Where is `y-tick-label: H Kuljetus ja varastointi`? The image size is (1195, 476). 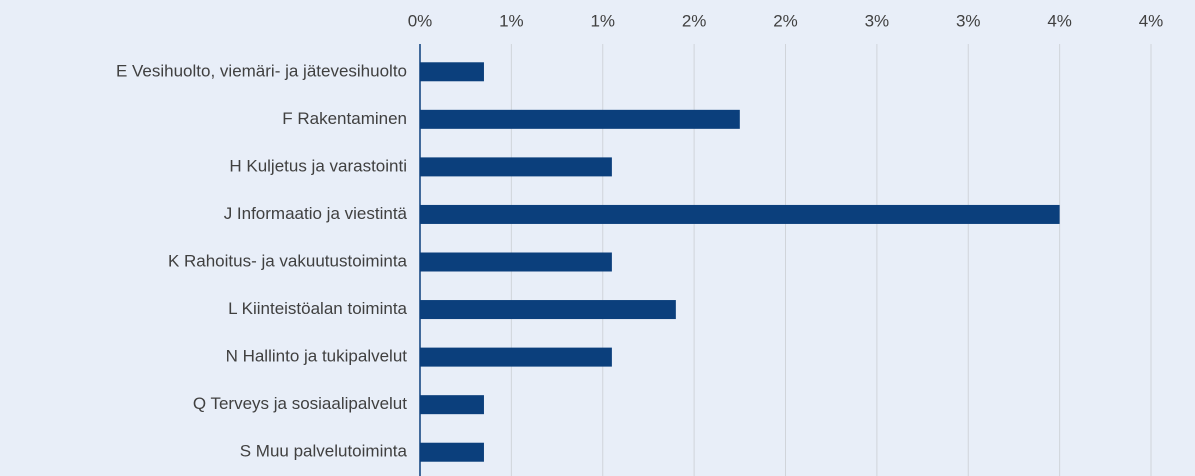 y-tick-label: H Kuljetus ja varastointi is located at coordinates (318, 165).